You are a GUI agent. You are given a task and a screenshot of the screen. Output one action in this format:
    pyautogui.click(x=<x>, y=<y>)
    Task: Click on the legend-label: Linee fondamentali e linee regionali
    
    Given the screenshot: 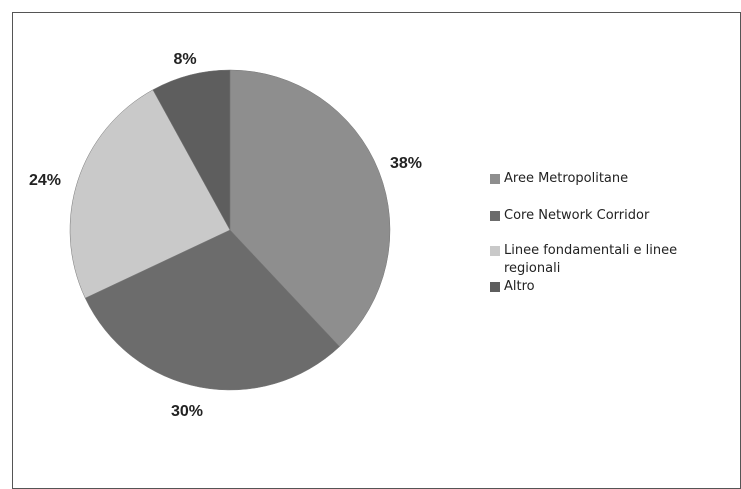 What is the action you would take?
    pyautogui.click(x=591, y=259)
    